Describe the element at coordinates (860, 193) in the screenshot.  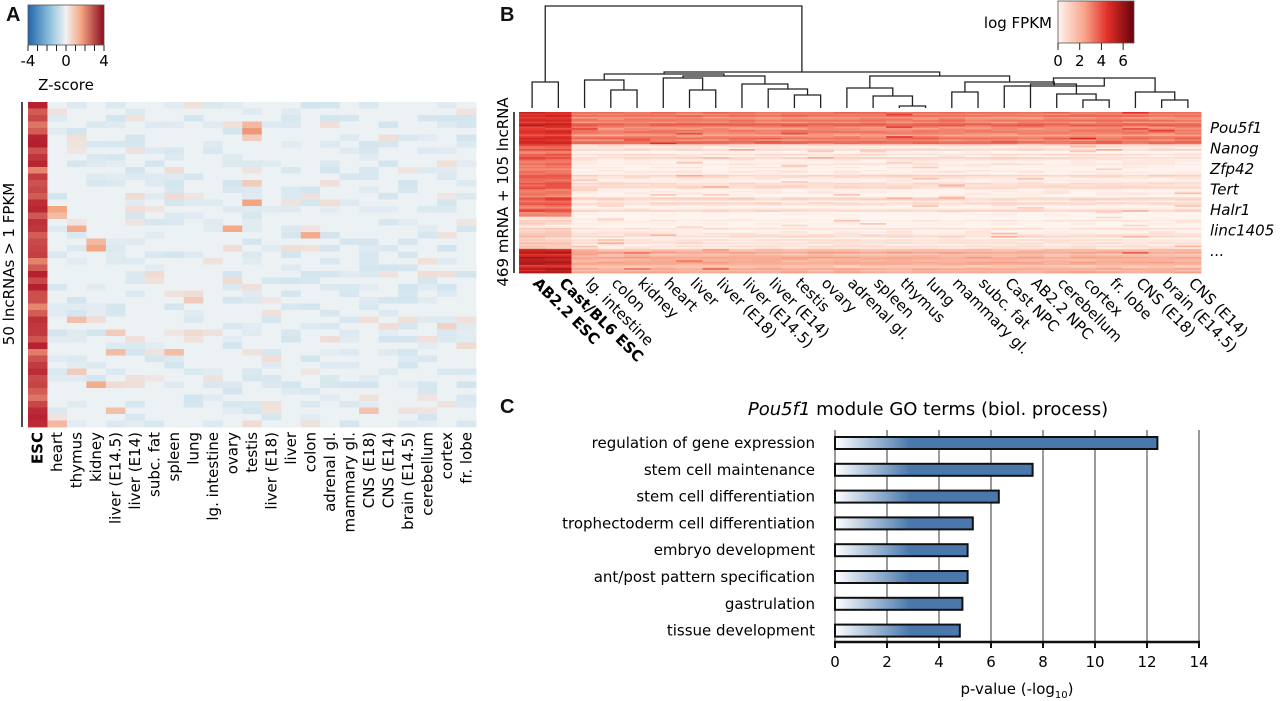
I see `heatmap-b` at that location.